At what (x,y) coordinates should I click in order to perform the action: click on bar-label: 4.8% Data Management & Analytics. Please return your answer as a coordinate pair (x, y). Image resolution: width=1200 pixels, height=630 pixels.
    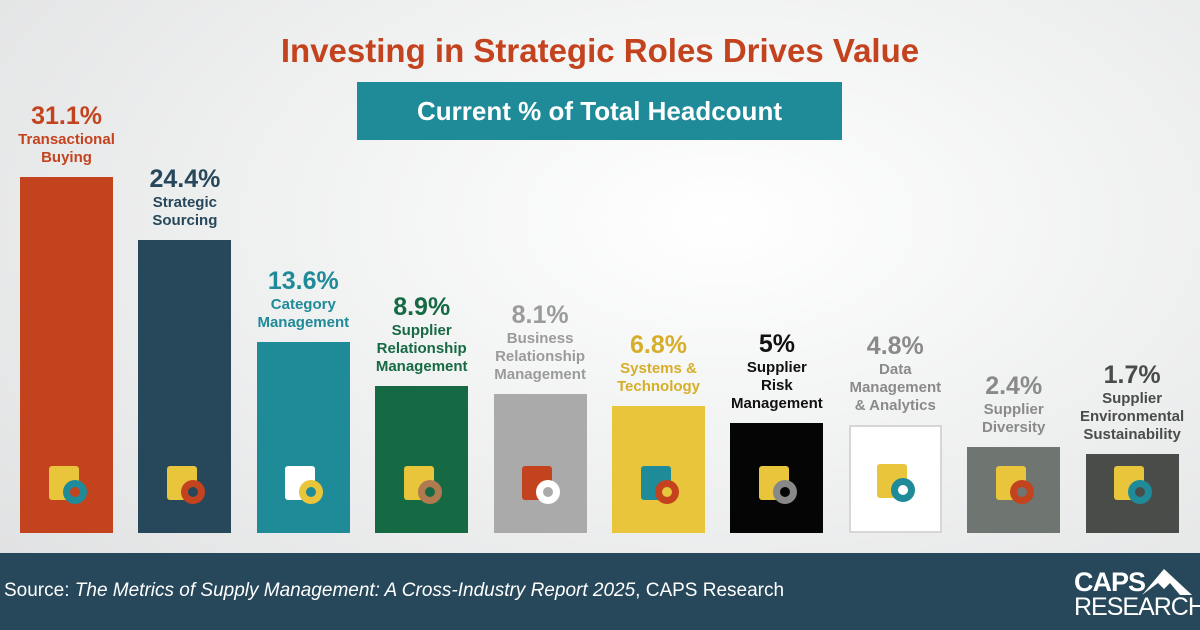
    Looking at the image, I should click on (895, 373).